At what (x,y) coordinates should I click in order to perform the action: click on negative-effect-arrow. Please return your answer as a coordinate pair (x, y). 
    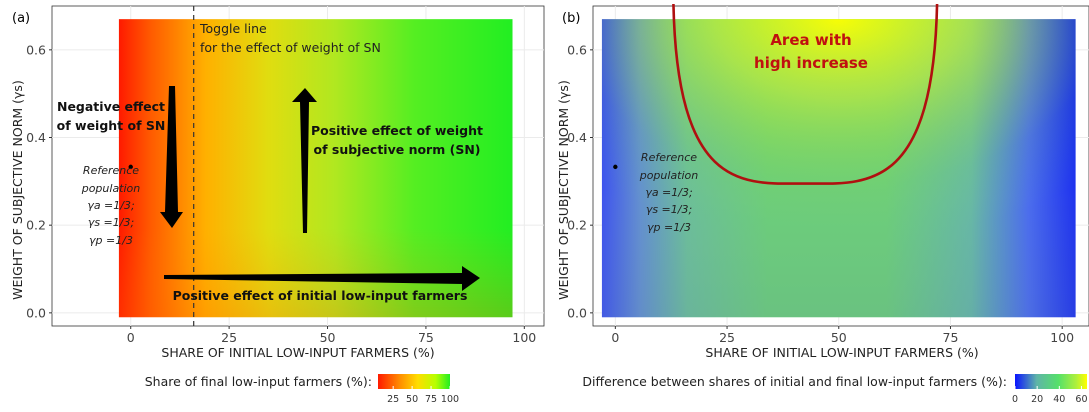
    Looking at the image, I should click on (171, 157).